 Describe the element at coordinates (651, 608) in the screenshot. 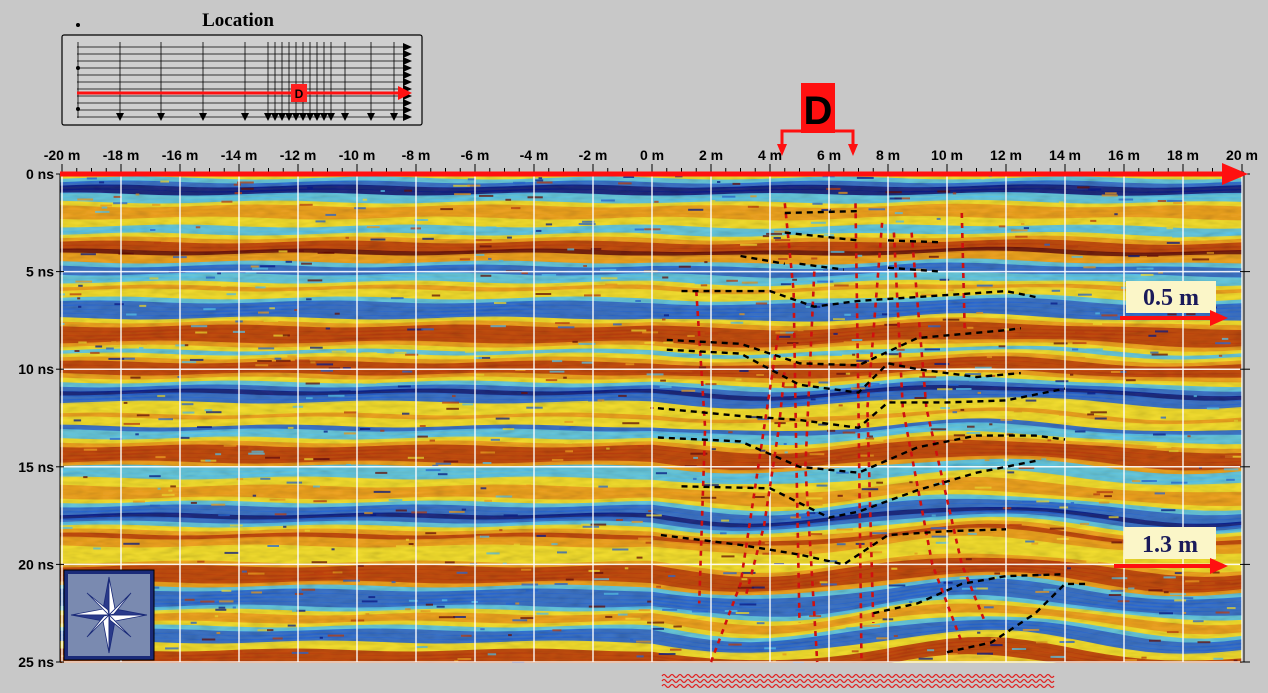

I see `band-strip` at that location.